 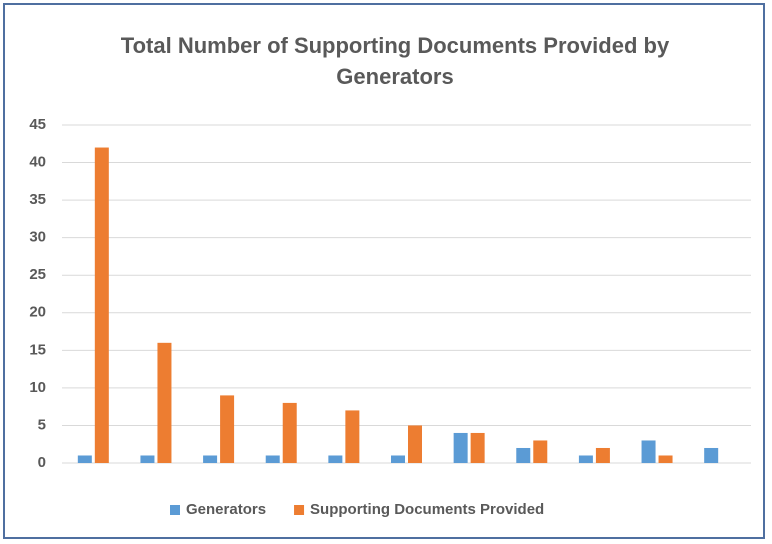 What do you see at coordinates (37, 124) in the screenshot?
I see `y-tick-label: 45` at bounding box center [37, 124].